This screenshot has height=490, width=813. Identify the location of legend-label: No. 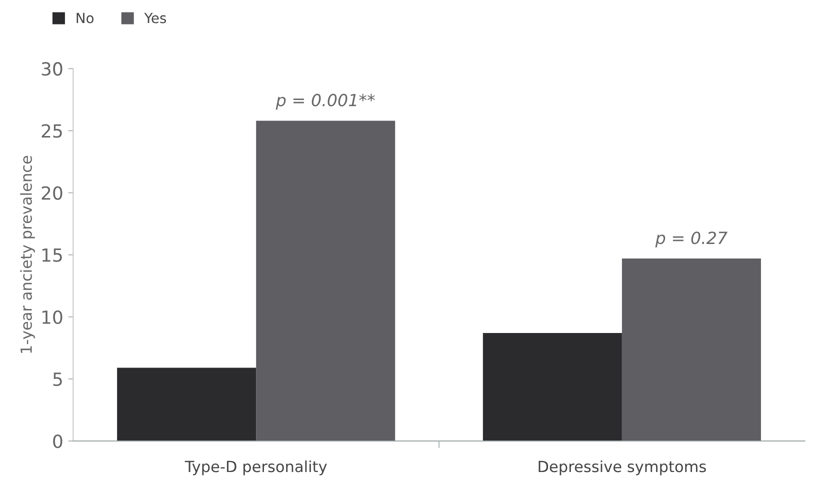
(85, 18).